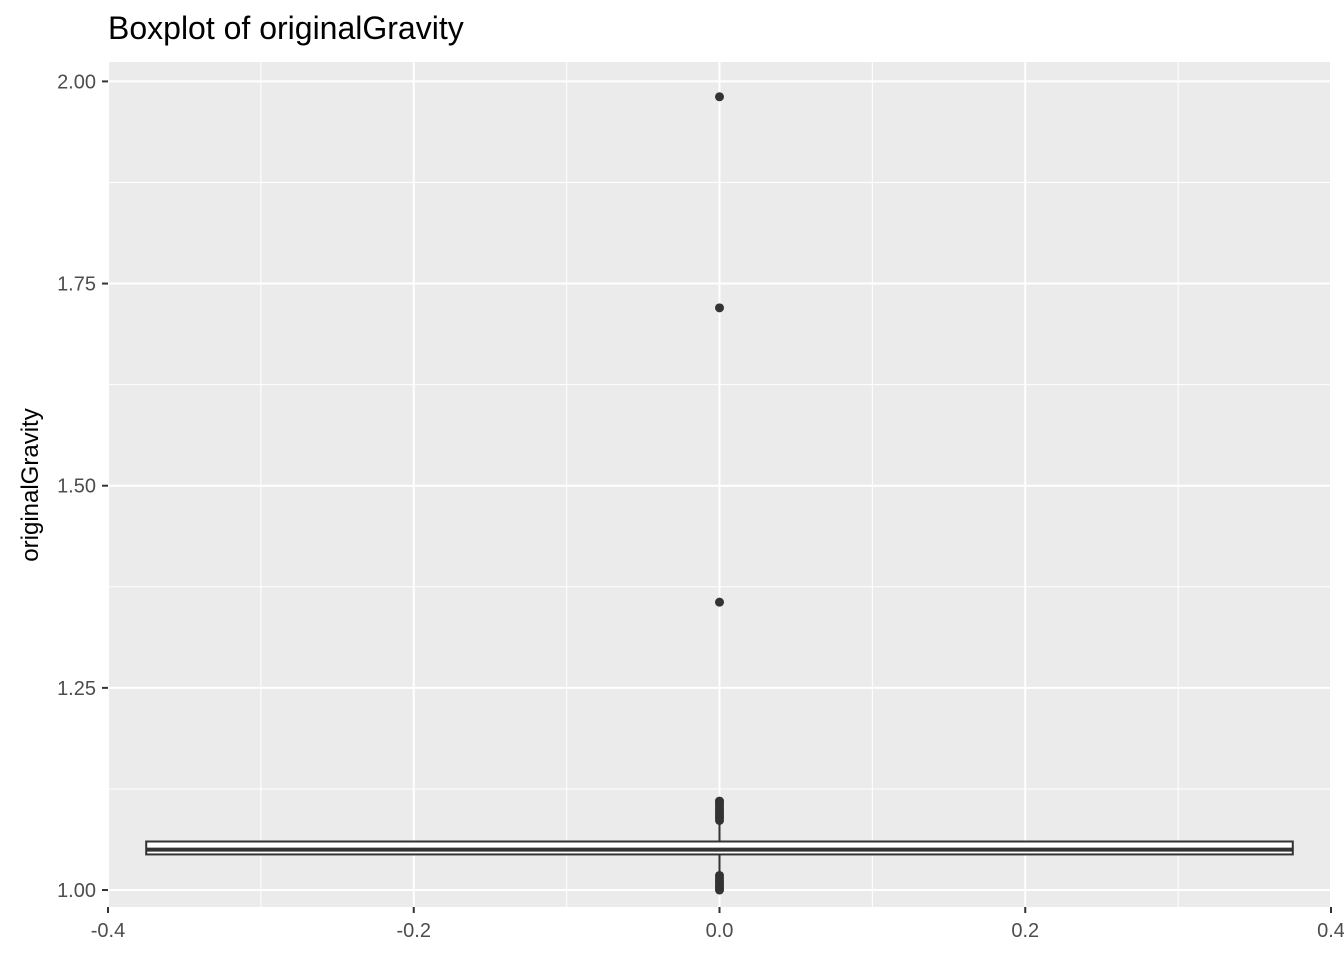  What do you see at coordinates (76, 891) in the screenshot?
I see `y-tick-label: 1.00` at bounding box center [76, 891].